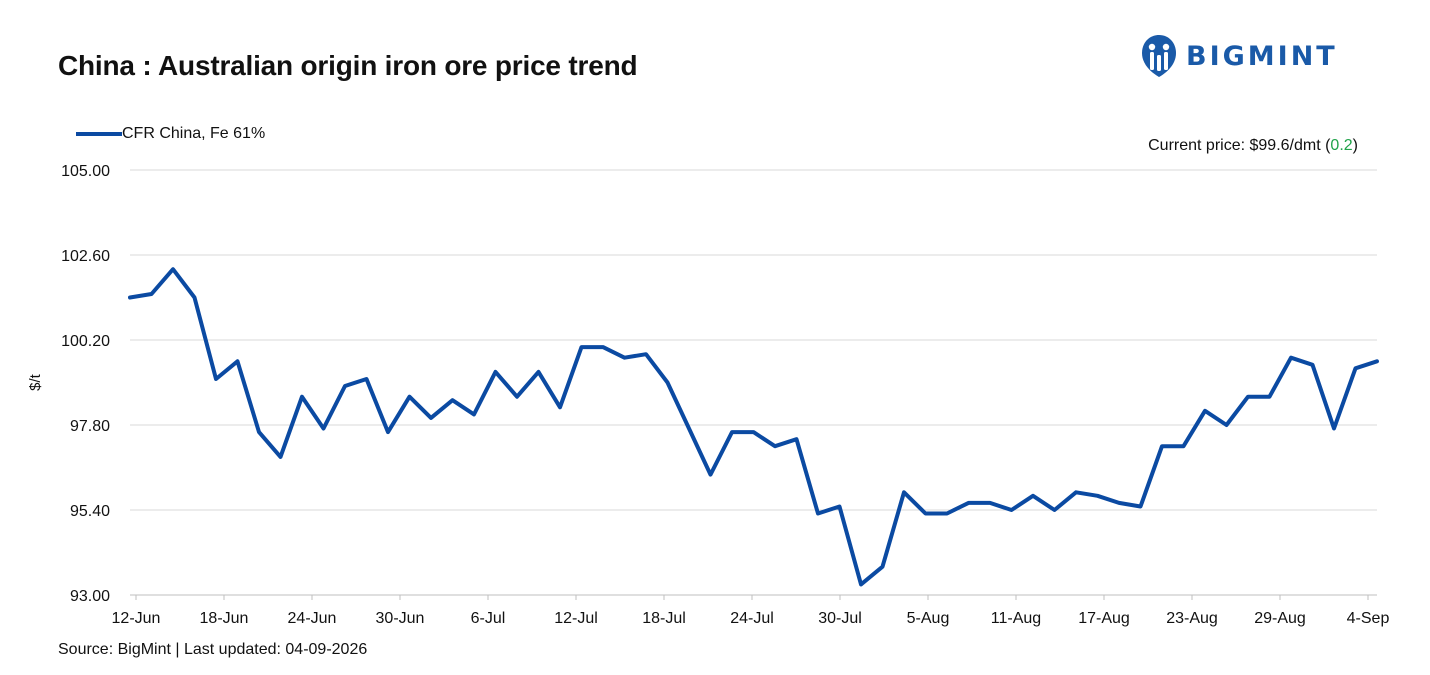 The height and width of the screenshot is (675, 1430). Describe the element at coordinates (752, 618) in the screenshot. I see `x-tick-label: 24-Jul` at that location.